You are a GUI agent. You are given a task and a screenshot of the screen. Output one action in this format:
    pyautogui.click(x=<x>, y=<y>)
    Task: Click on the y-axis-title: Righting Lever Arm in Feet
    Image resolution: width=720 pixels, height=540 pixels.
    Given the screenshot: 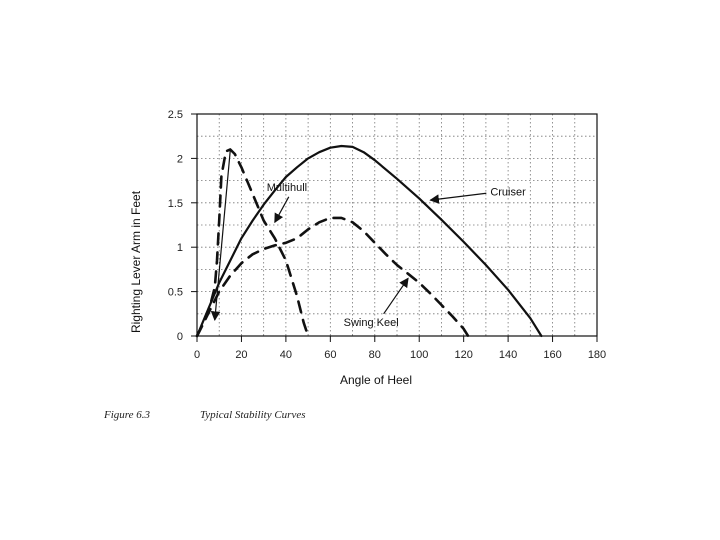 What is the action you would take?
    pyautogui.click(x=136, y=261)
    